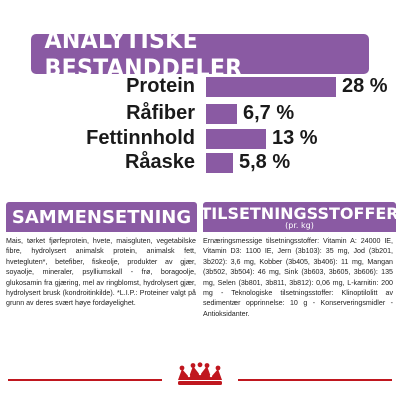 The height and width of the screenshot is (400, 400). Describe the element at coordinates (160, 86) in the screenshot. I see `bar-label: Protein` at that location.